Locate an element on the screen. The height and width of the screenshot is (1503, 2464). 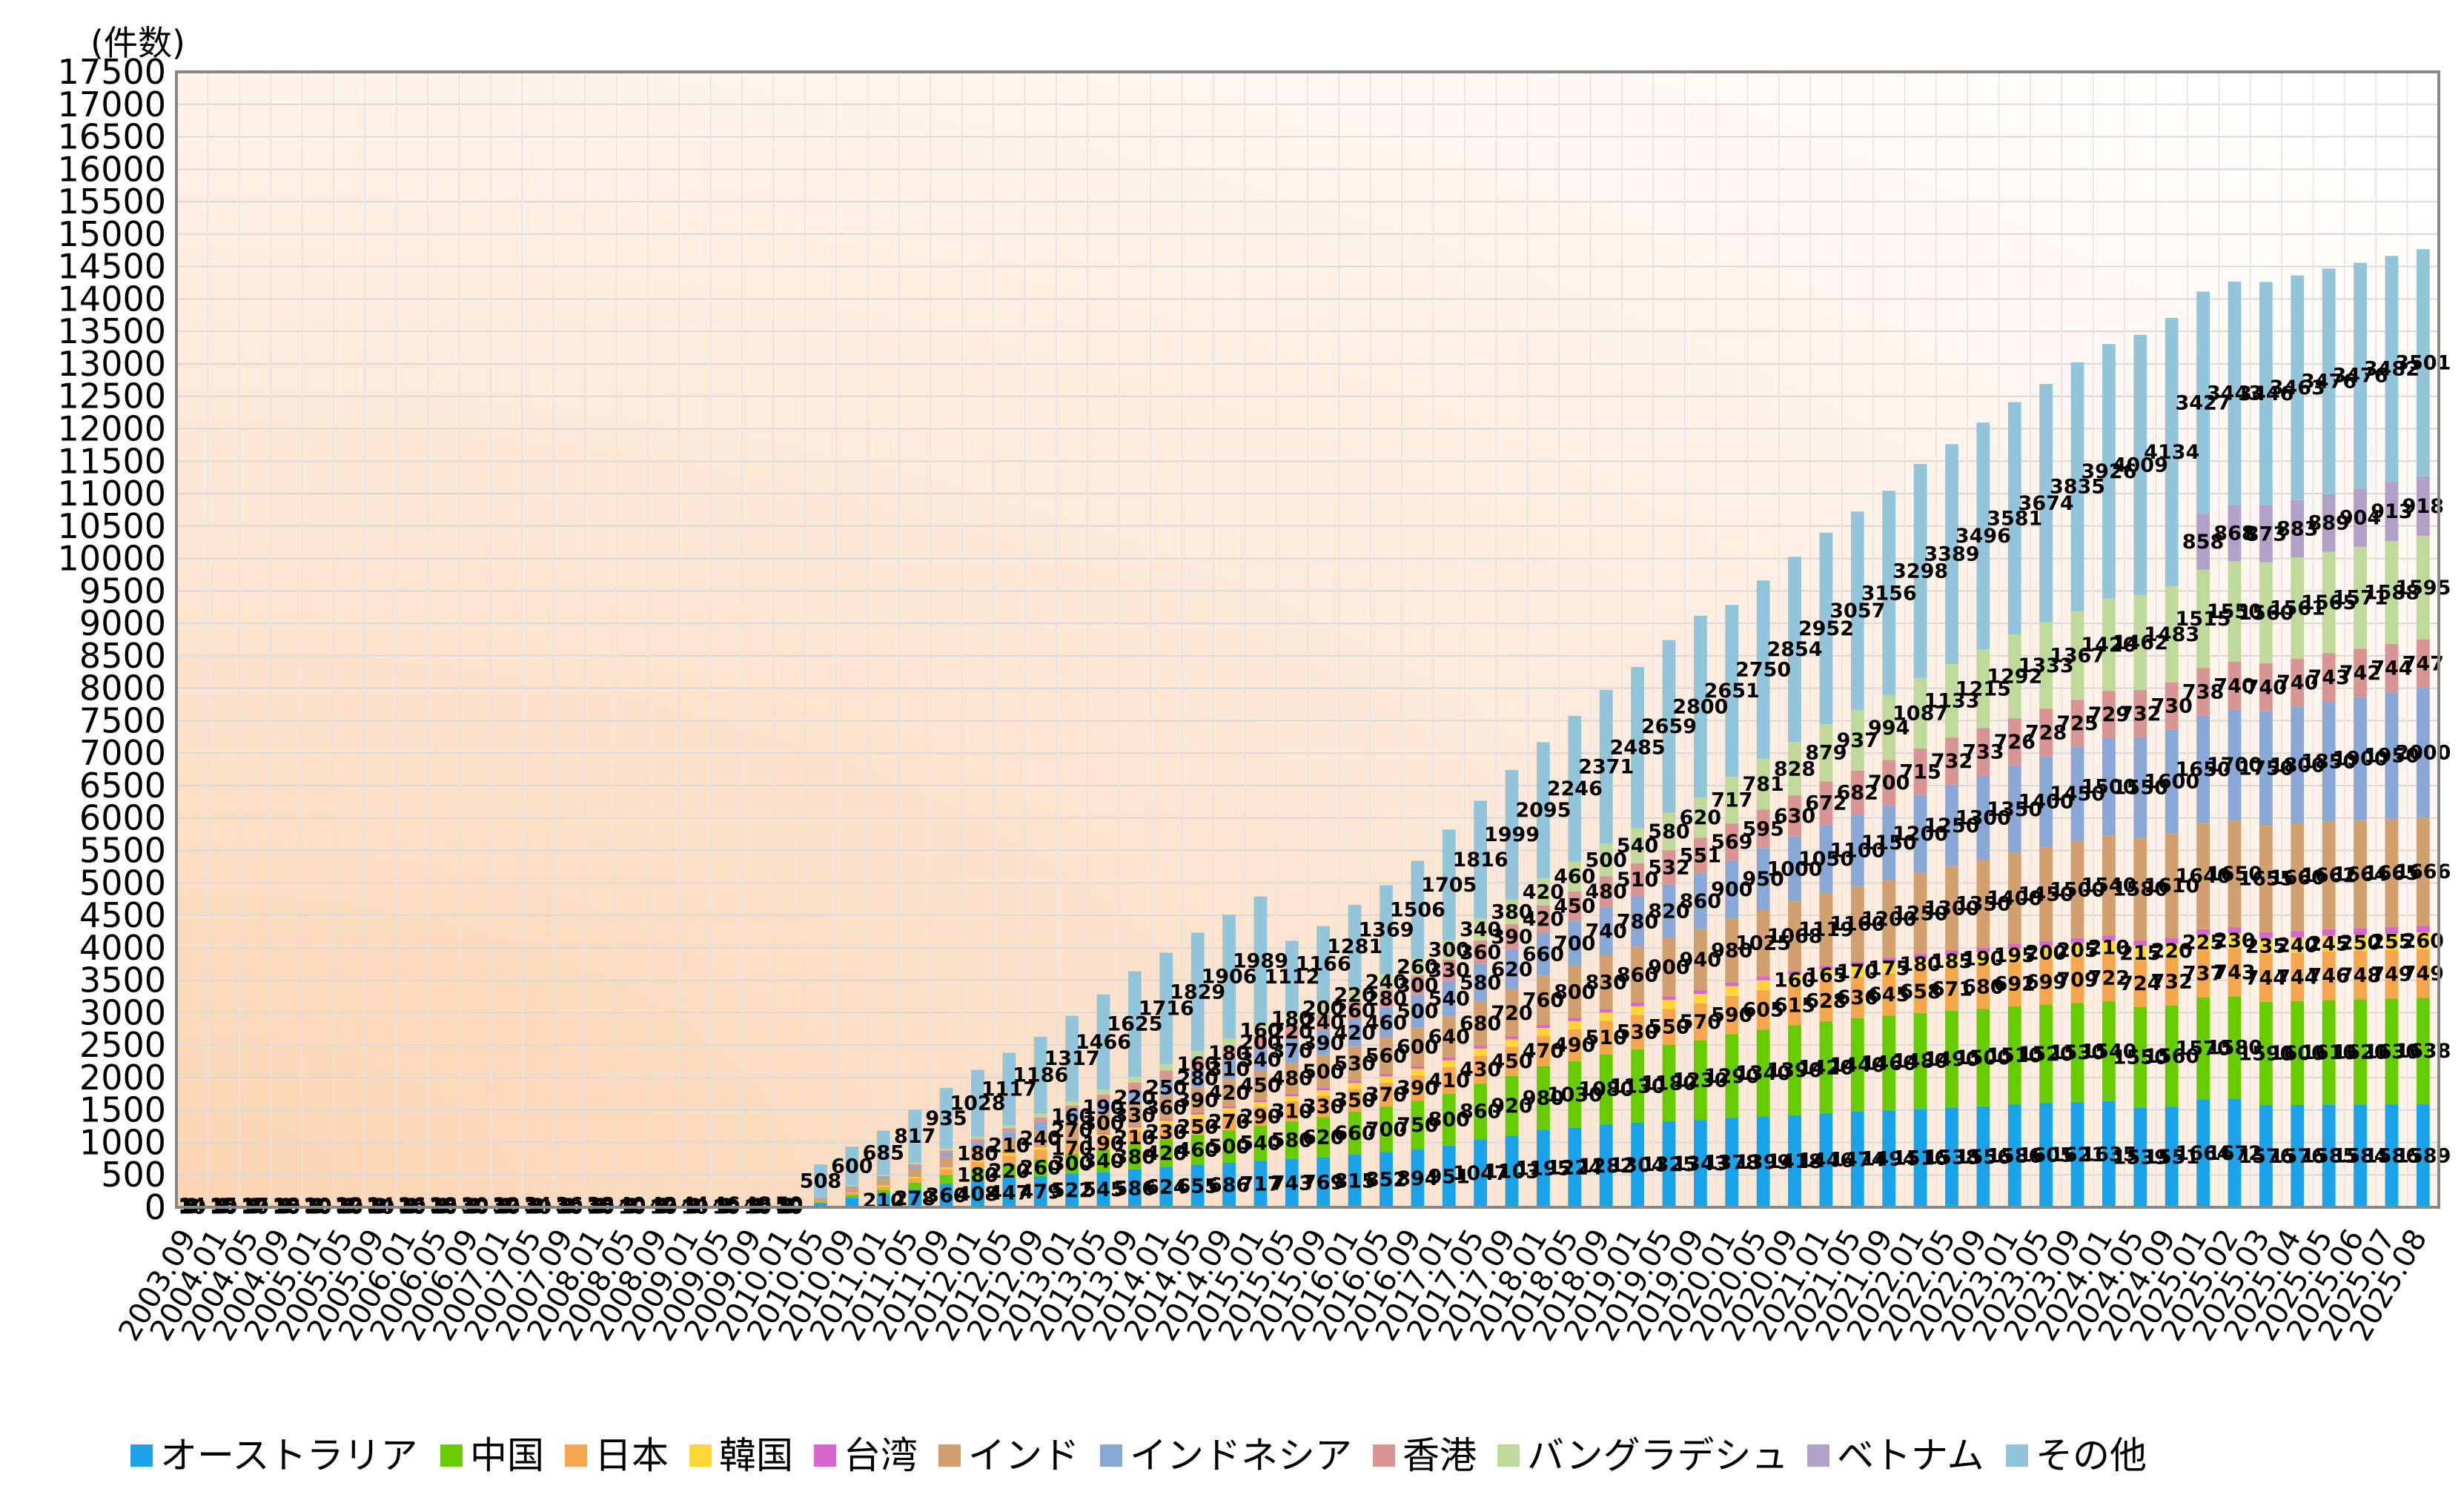
data-label: 420 is located at coordinates (1354, 1032).